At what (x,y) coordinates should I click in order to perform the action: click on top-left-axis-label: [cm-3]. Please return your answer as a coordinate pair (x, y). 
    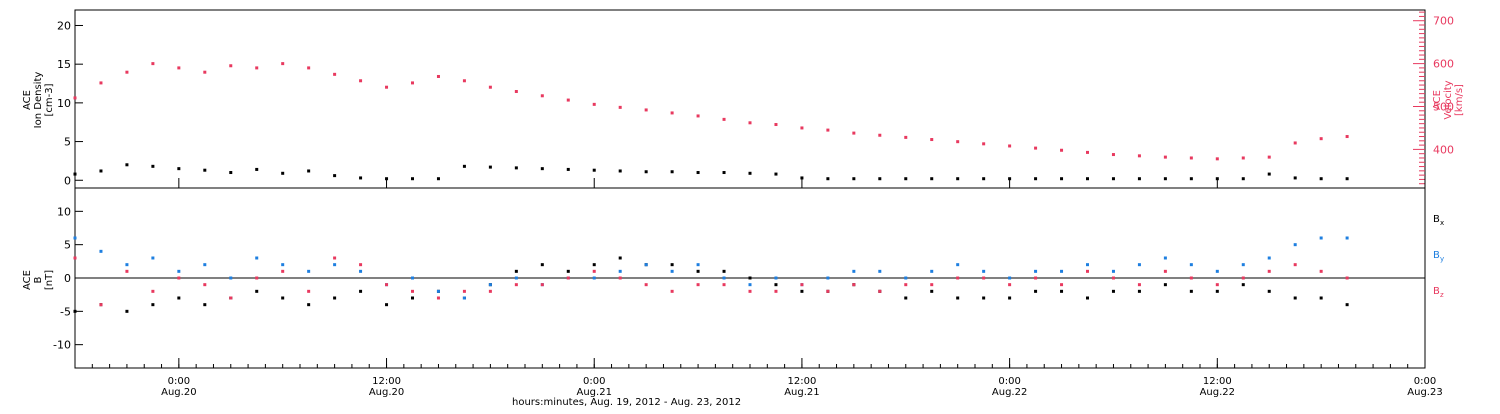
    Looking at the image, I should click on (49, 99).